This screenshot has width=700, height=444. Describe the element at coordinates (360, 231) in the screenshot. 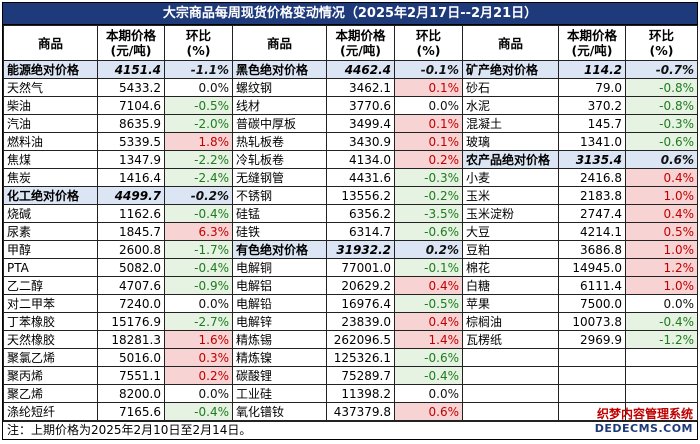

I see `commodity-price: 6314.7` at that location.